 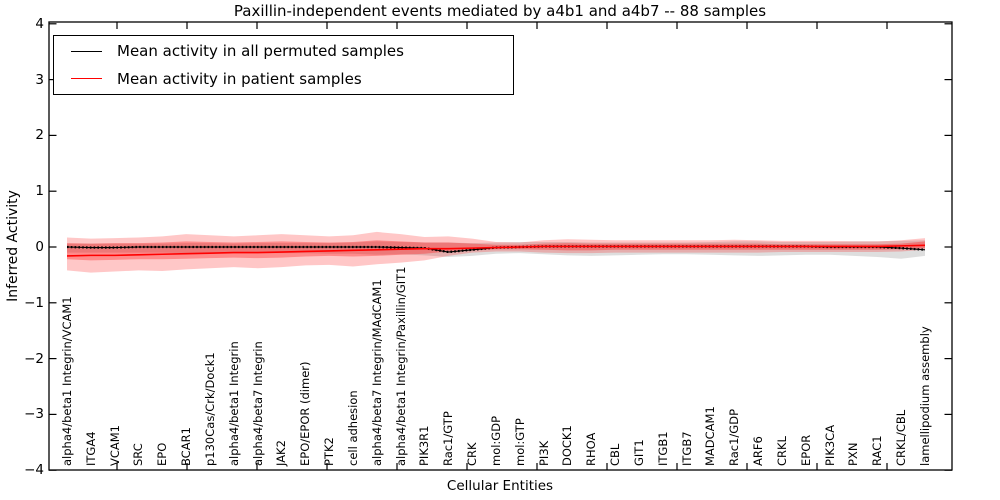 What do you see at coordinates (615, 454) in the screenshot?
I see `x-tick-label: CBL` at bounding box center [615, 454].